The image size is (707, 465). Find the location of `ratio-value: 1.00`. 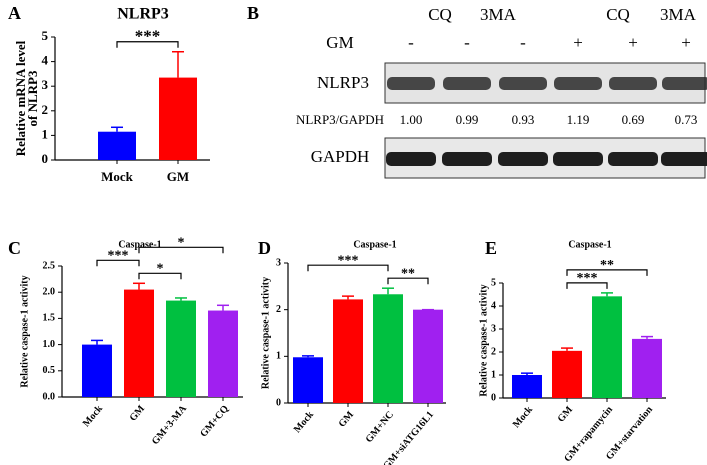

ratio-value: 1.00 is located at coordinates (411, 119).